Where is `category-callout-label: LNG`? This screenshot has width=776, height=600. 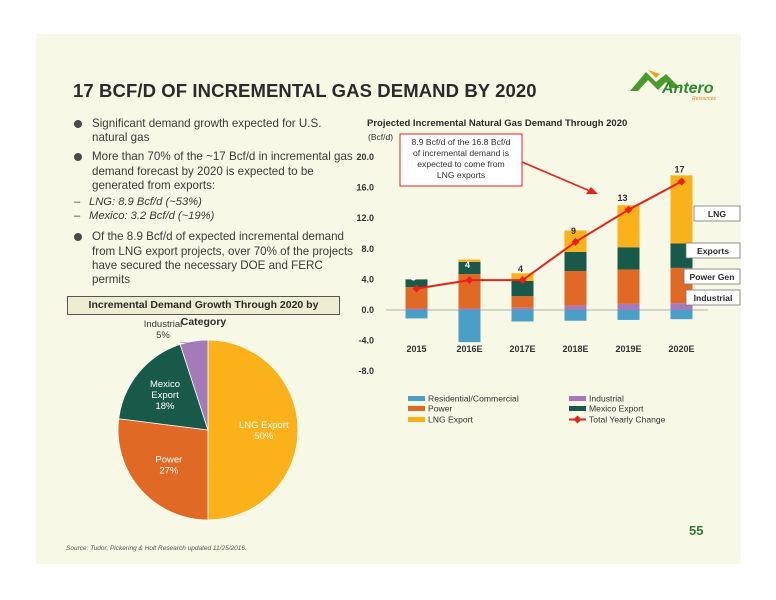 category-callout-label: LNG is located at coordinates (717, 214).